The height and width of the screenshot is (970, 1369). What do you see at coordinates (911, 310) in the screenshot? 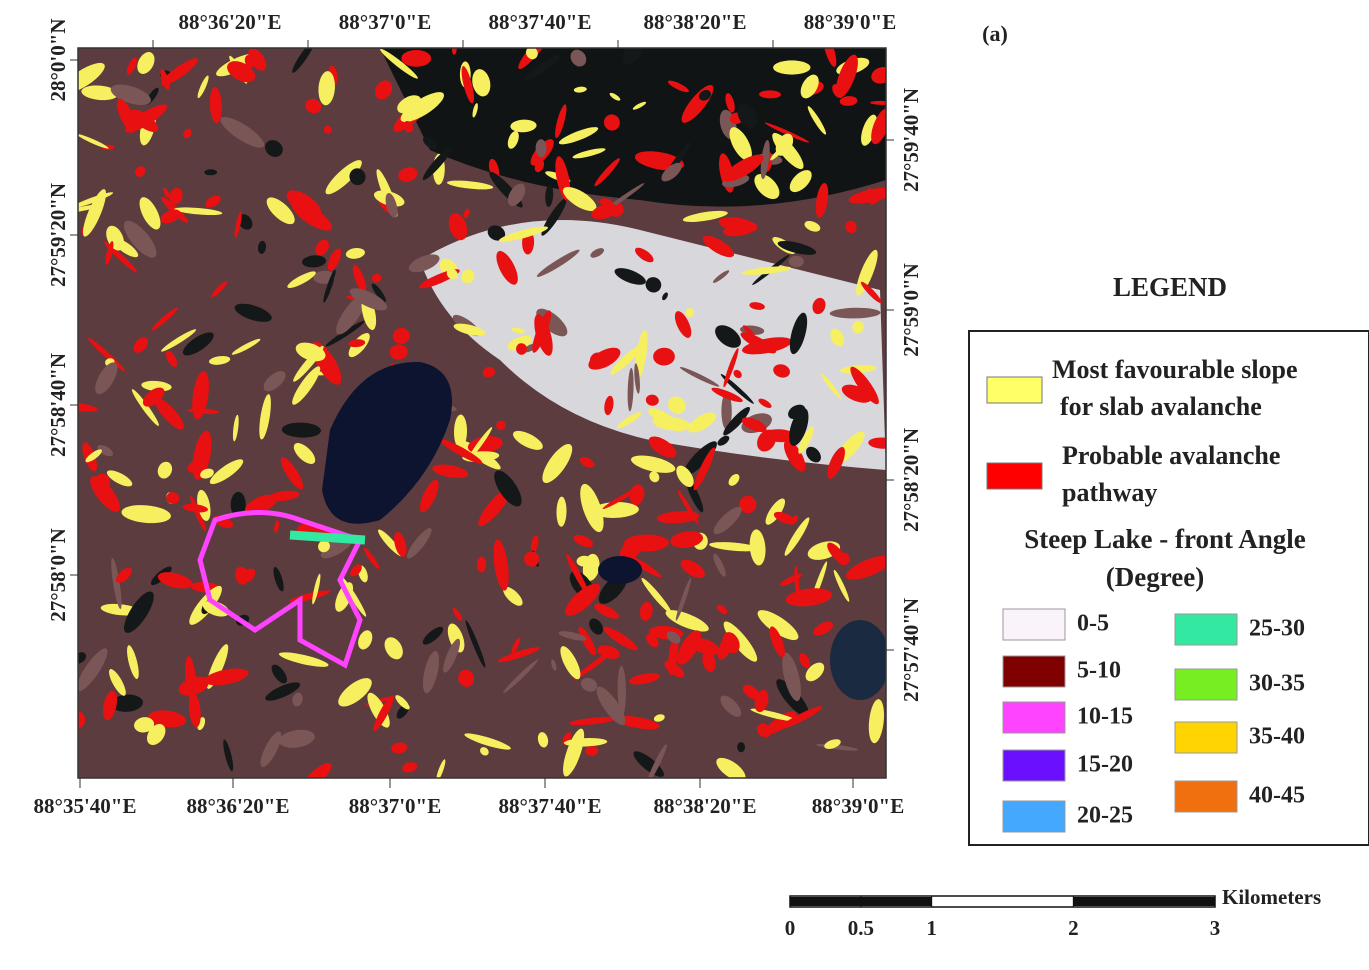
I see `latitude-label: 27°59'0"N` at bounding box center [911, 310].